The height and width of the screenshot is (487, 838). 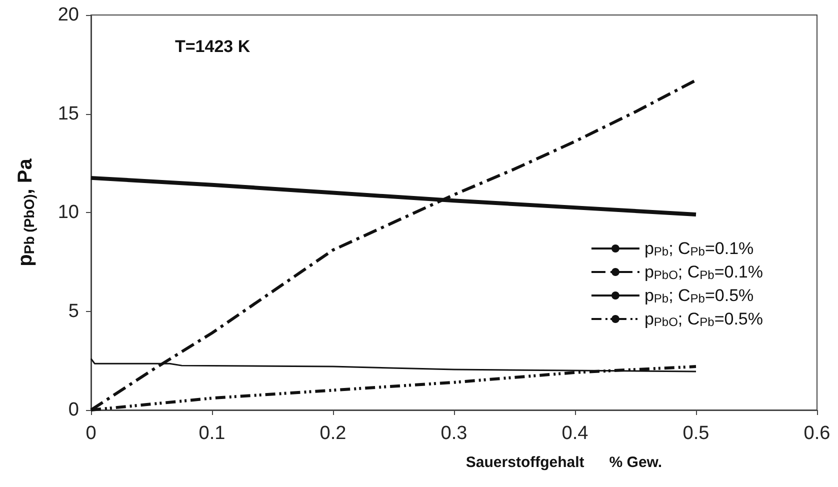 What do you see at coordinates (704, 272) in the screenshot?
I see `legend-label: pPbO; CPb=0.1%` at bounding box center [704, 272].